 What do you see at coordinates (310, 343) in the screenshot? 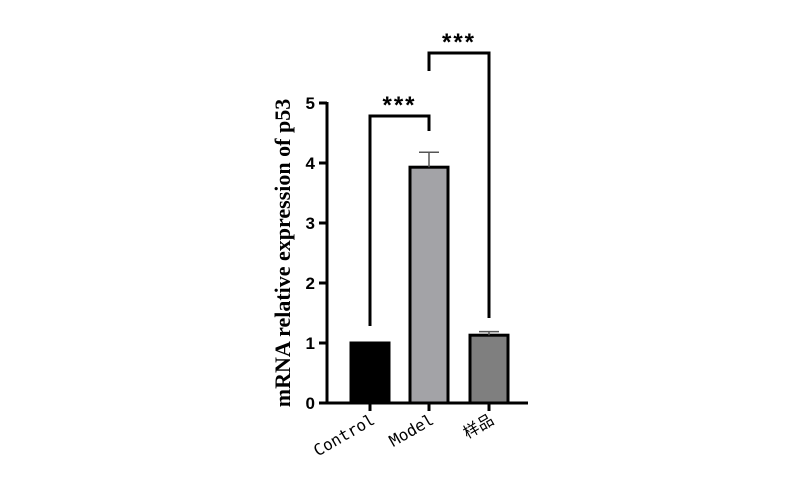
I see `y-tick-label: 1` at bounding box center [310, 343].